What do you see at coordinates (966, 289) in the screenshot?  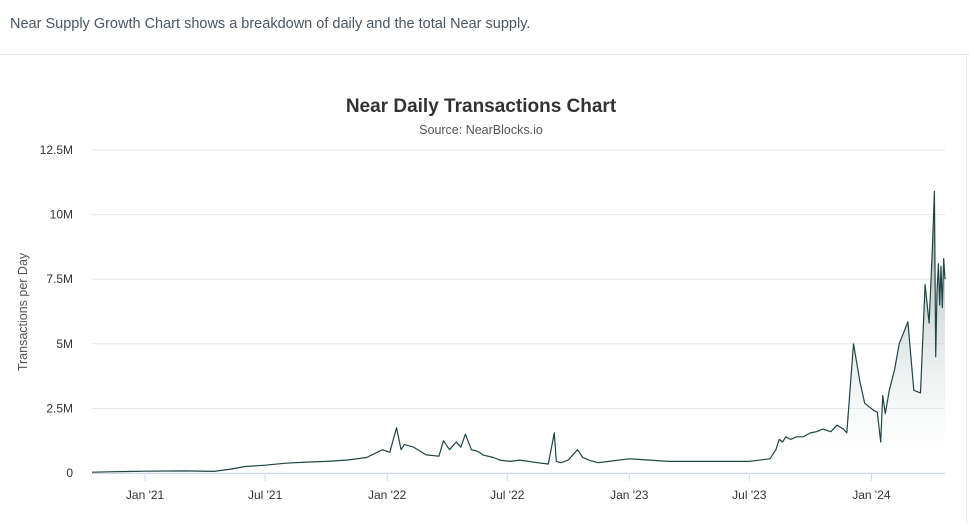 I see `panel-edge` at bounding box center [966, 289].